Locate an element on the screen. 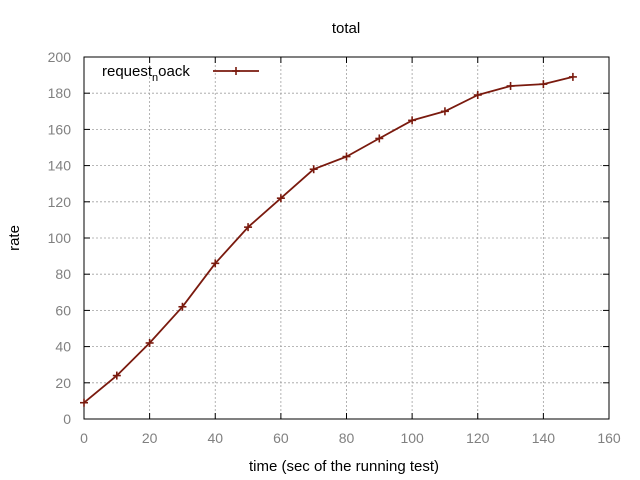  y-tick-label: 180 is located at coordinates (60, 93).